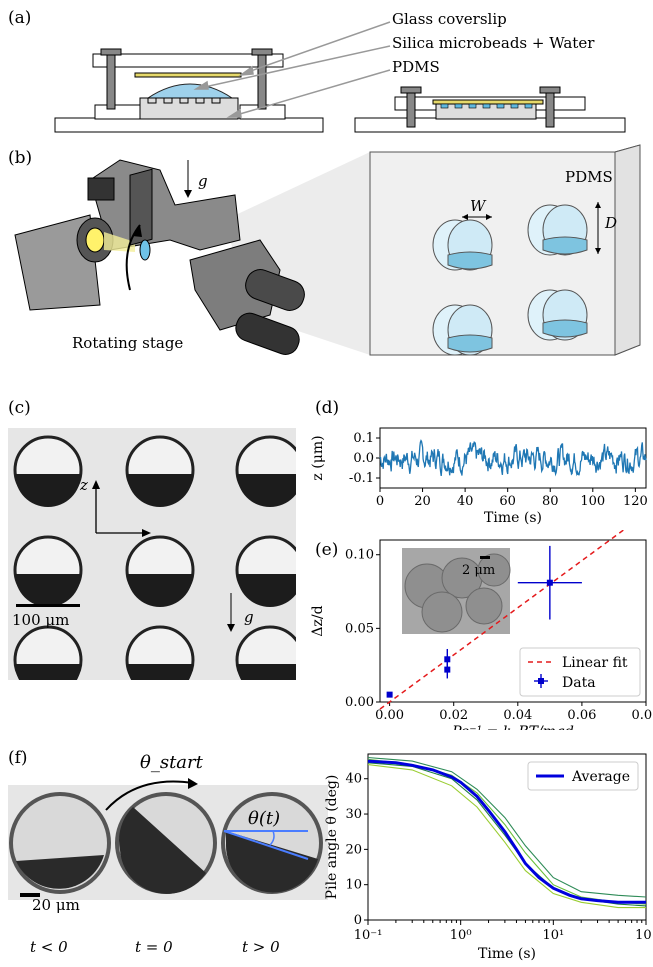 This screenshot has width=653, height=967. Describe the element at coordinates (642, 715) in the screenshot. I see `x-tick-label: 0.08` at that location.